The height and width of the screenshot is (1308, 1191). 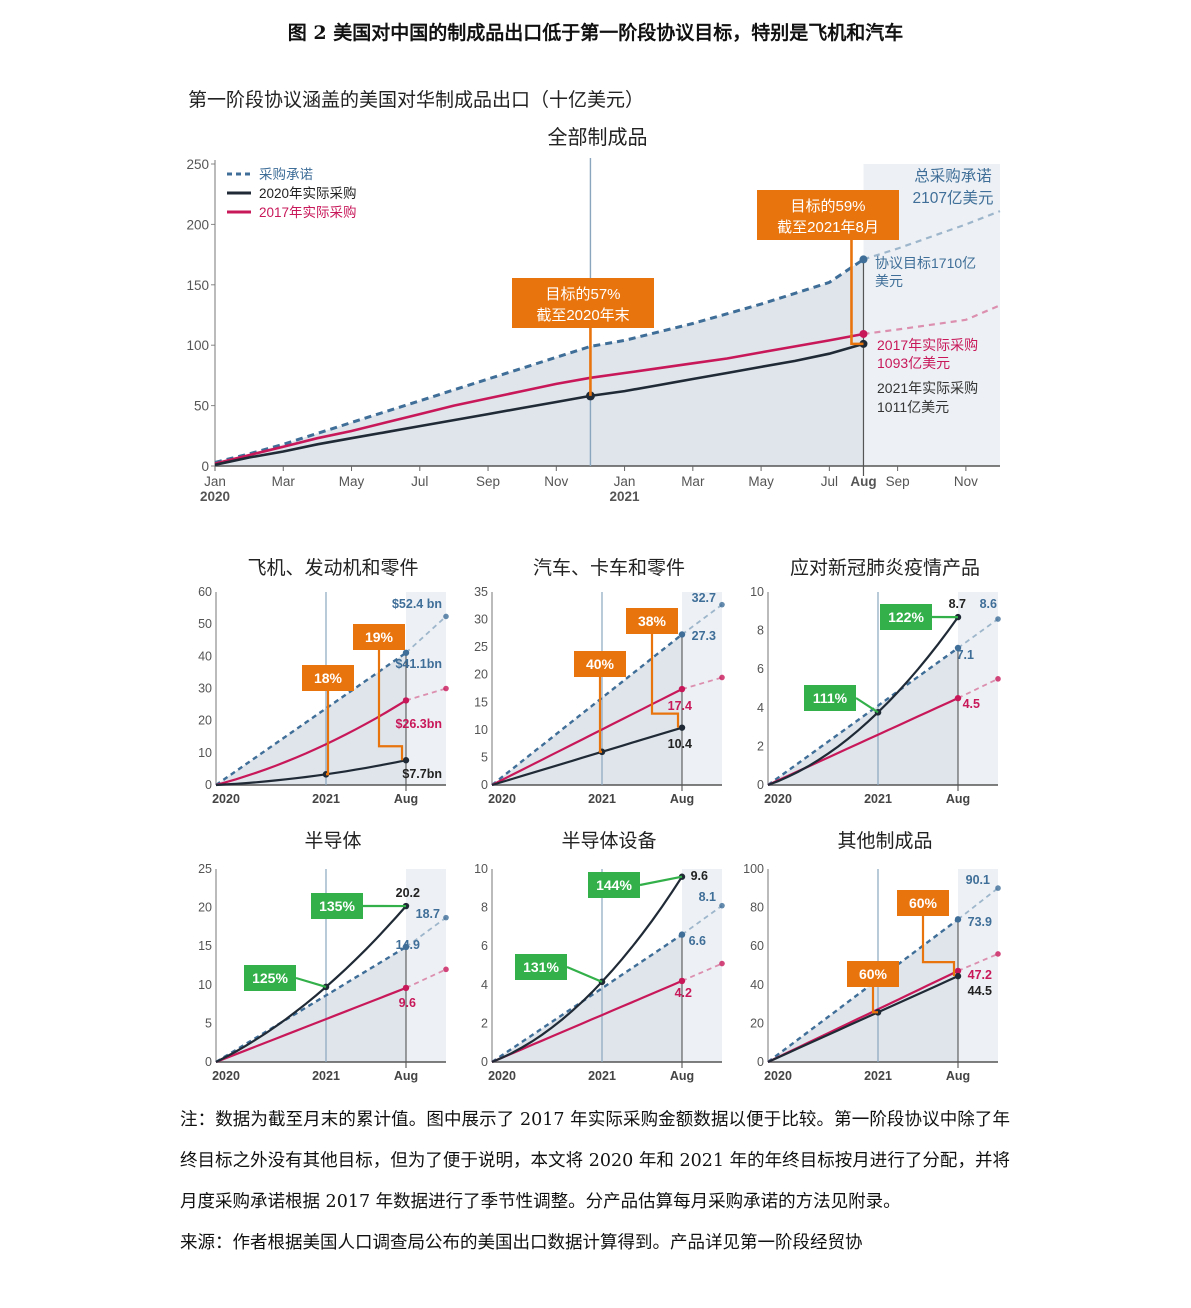 I want to click on y-tick-label: 2, so click(x=760, y=746).